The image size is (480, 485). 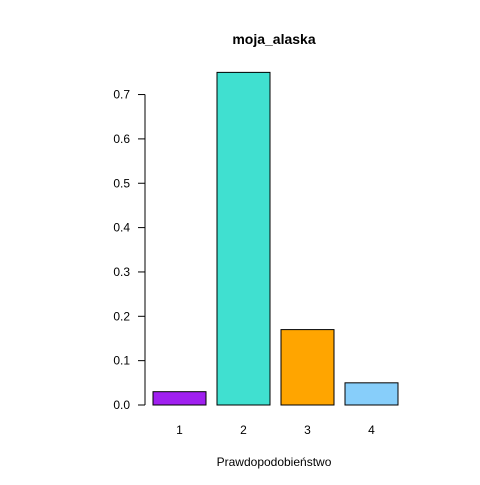 I want to click on y-tick-label: 0.4, so click(x=121, y=228).